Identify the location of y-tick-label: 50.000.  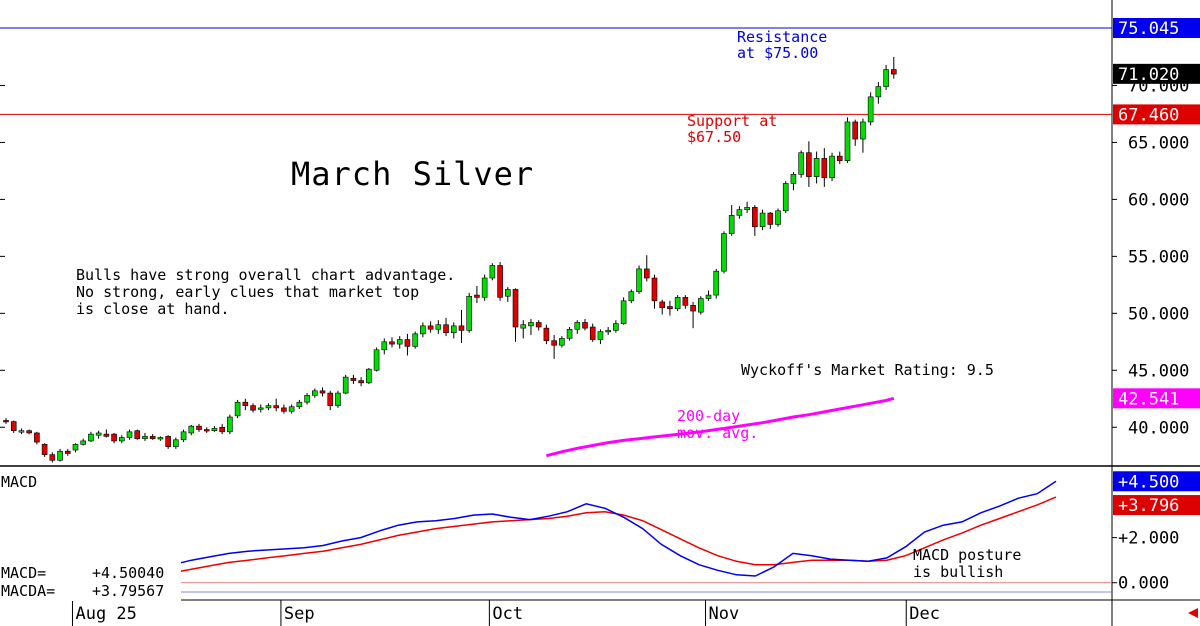
(1158, 314).